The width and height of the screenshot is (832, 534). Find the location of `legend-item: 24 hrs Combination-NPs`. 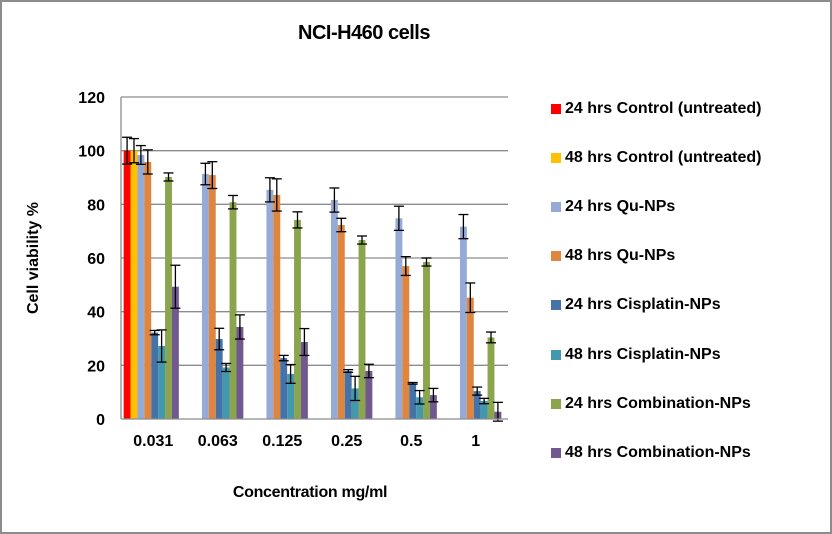

legend-item: 24 hrs Combination-NPs is located at coordinates (656, 403).